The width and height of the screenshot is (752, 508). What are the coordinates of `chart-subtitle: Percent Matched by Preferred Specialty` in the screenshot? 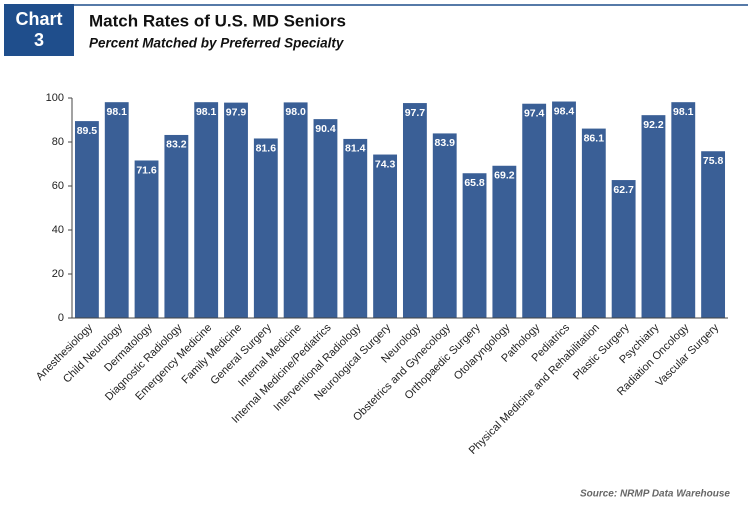 It's located at (217, 43).